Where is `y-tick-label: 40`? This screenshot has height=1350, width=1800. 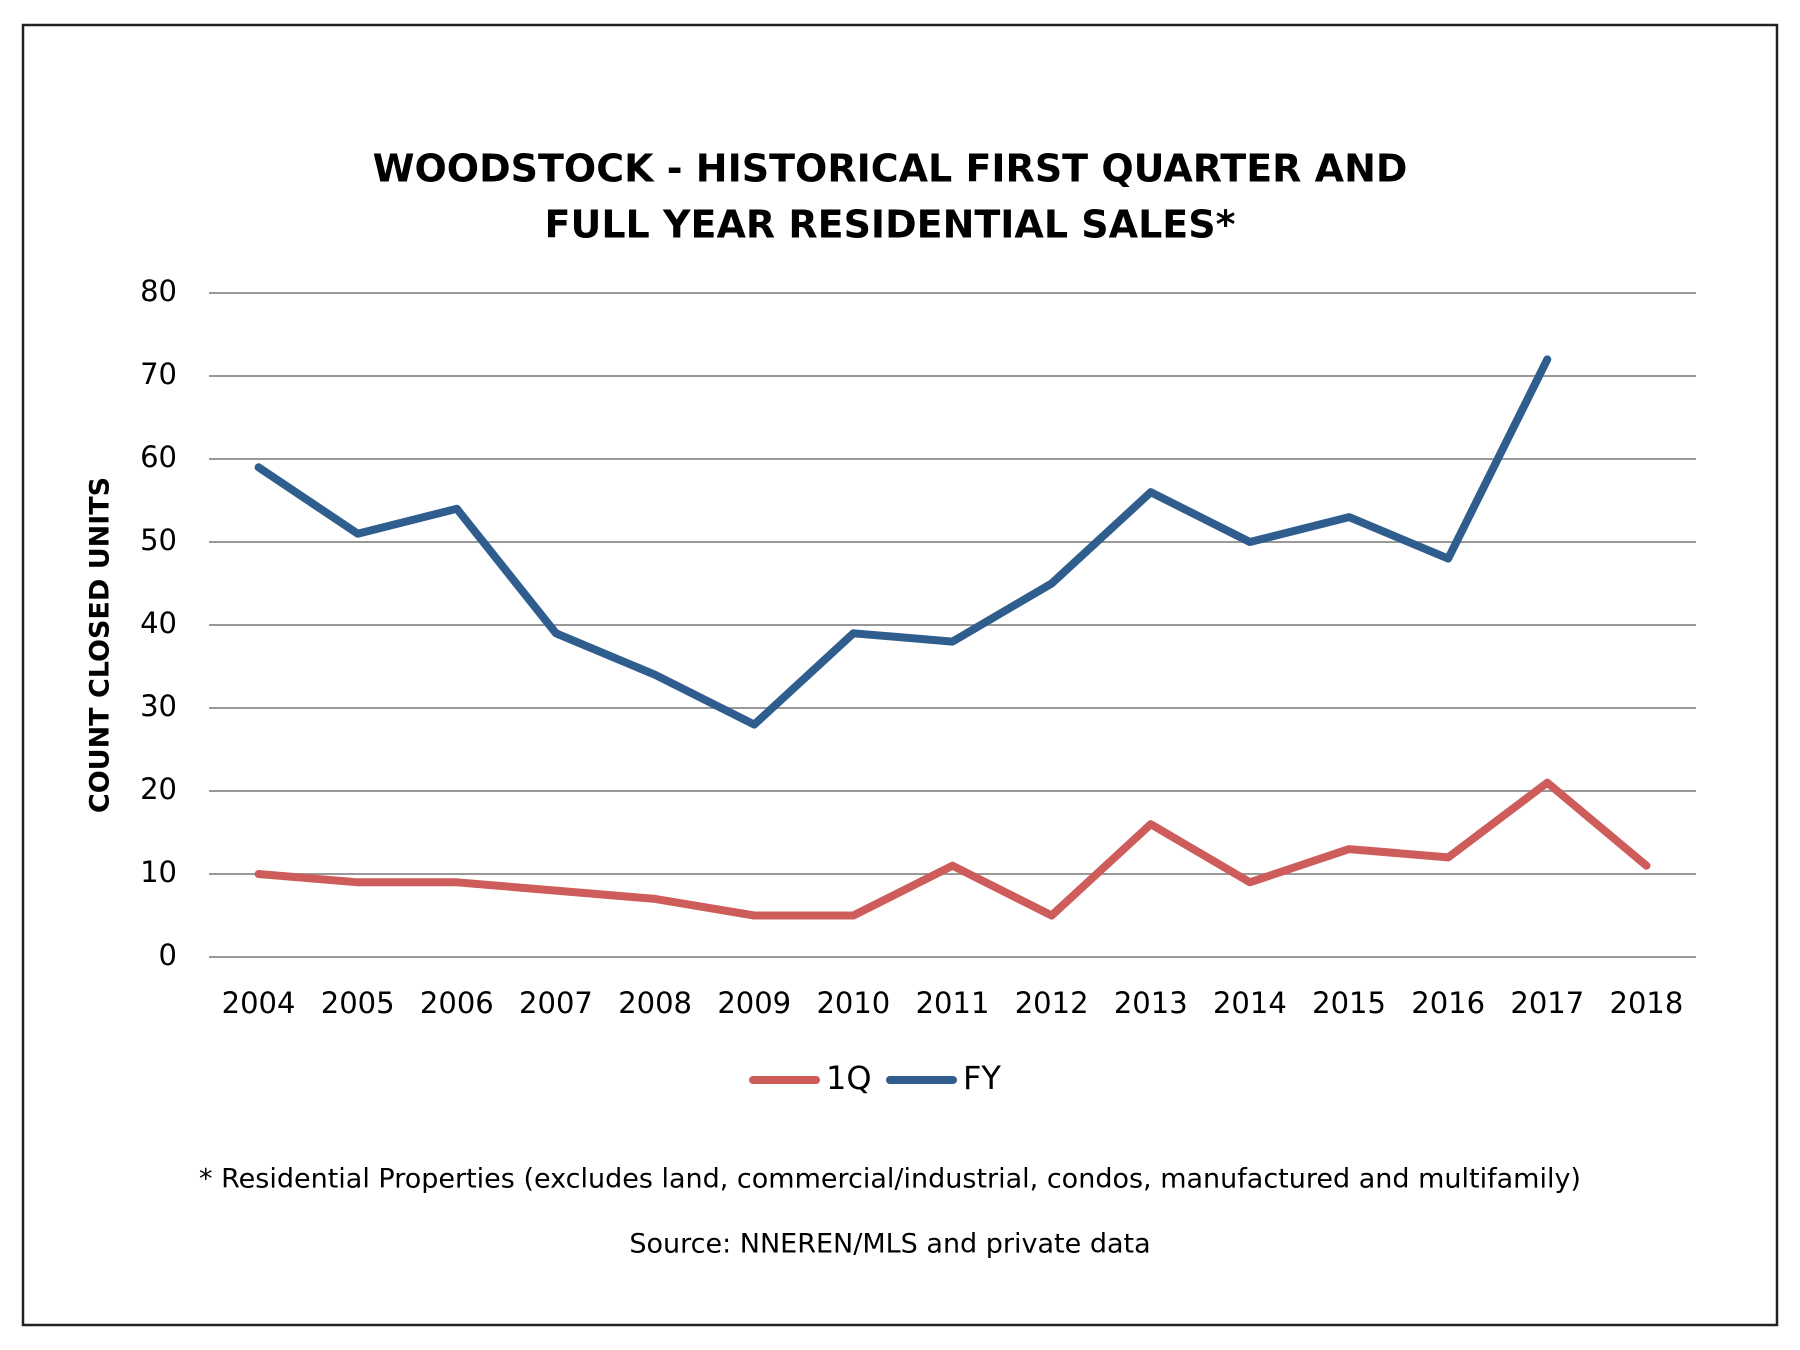
y-tick-label: 40 is located at coordinates (158, 623).